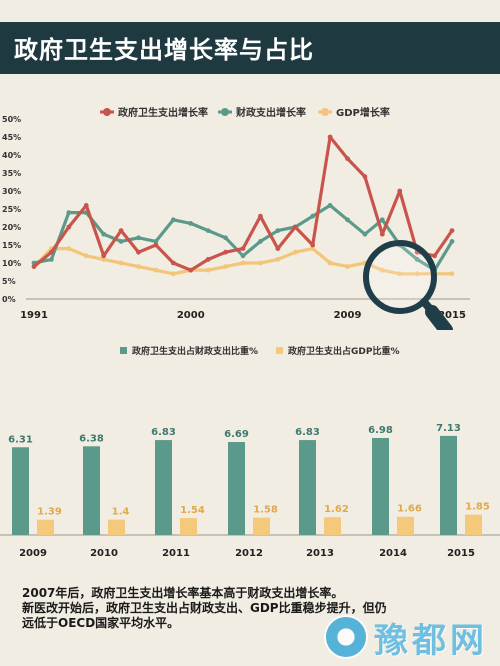 This screenshot has height=666, width=500. What do you see at coordinates (346, 637) in the screenshot?
I see `watermark-logo-icon` at bounding box center [346, 637].